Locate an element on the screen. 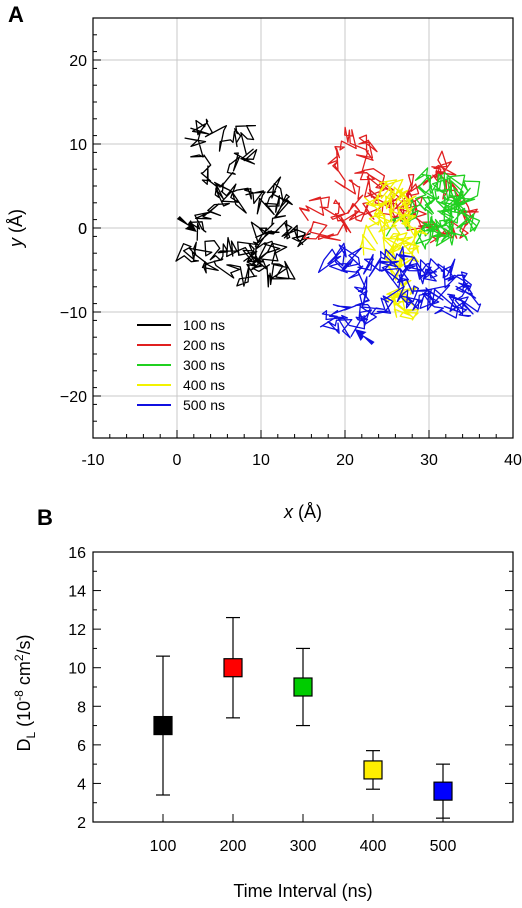  y-tick-label: 6 is located at coordinates (81, 746).